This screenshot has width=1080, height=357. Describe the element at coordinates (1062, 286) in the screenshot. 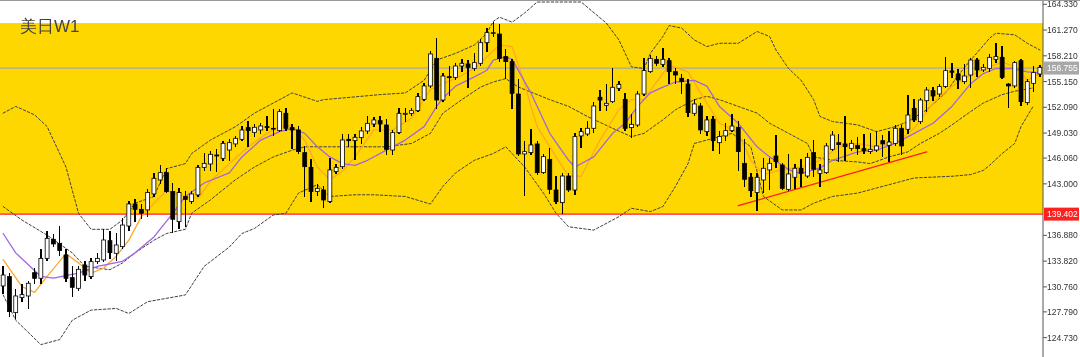

I see `y-tick-label: 130.760` at that location.